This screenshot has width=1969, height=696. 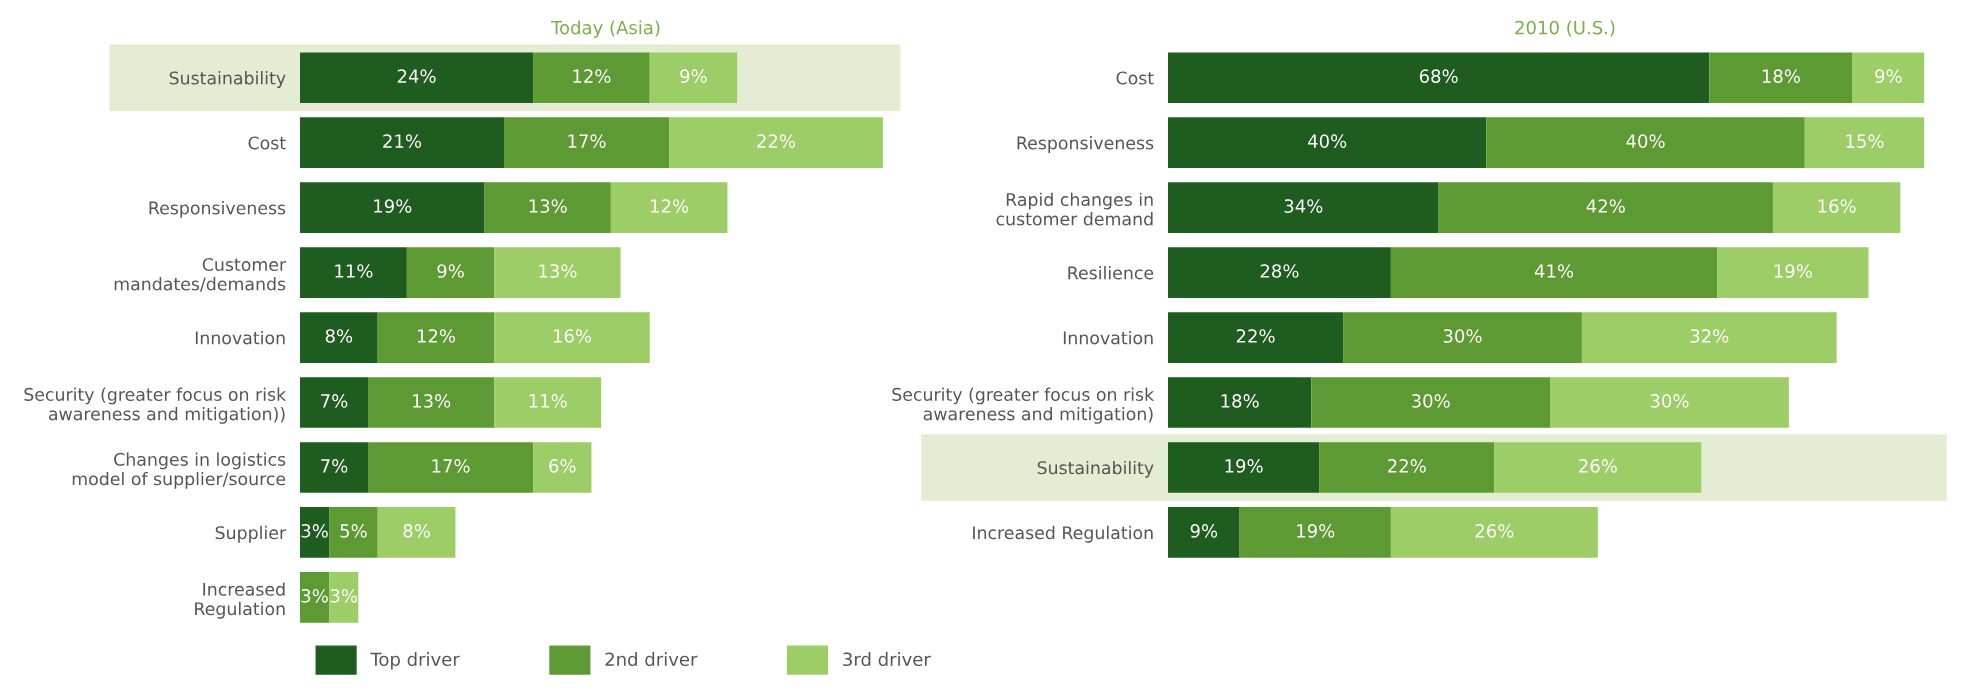 I want to click on data-label: 40%, so click(x=1327, y=141).